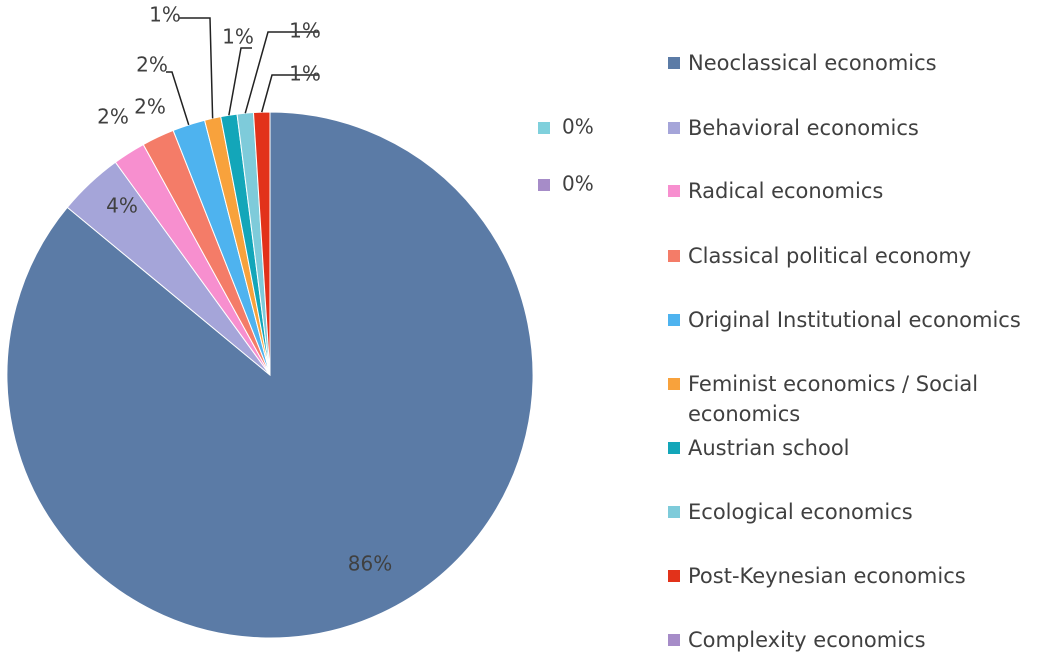  Describe the element at coordinates (803, 128) in the screenshot. I see `legend-label: Behavioral economics` at that location.